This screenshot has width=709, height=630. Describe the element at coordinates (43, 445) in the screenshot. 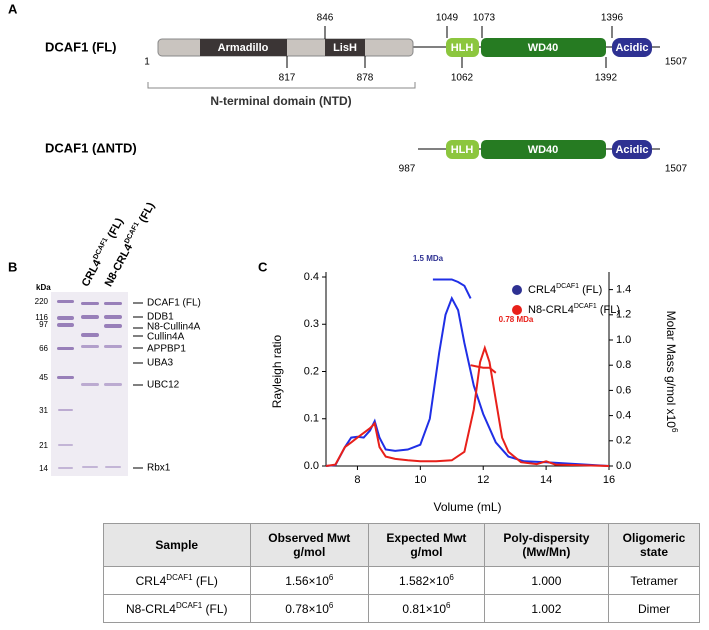

I see `marker-label: 21` at that location.